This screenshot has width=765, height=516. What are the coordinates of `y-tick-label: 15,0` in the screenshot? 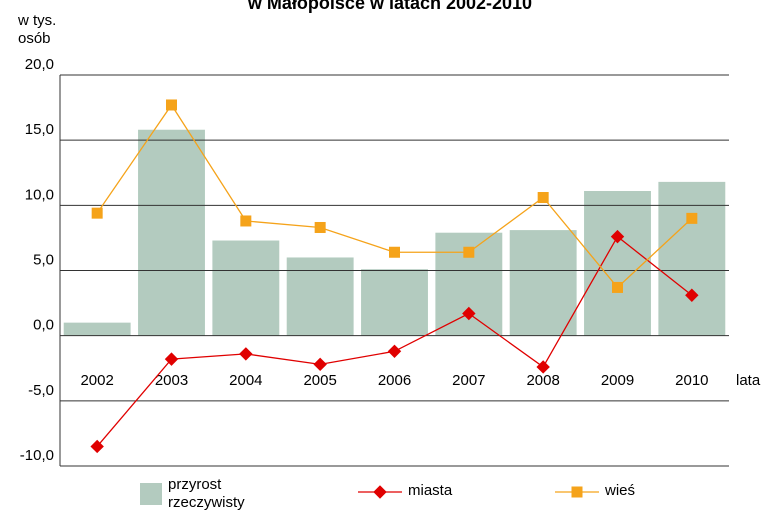 It's located at (39, 129).